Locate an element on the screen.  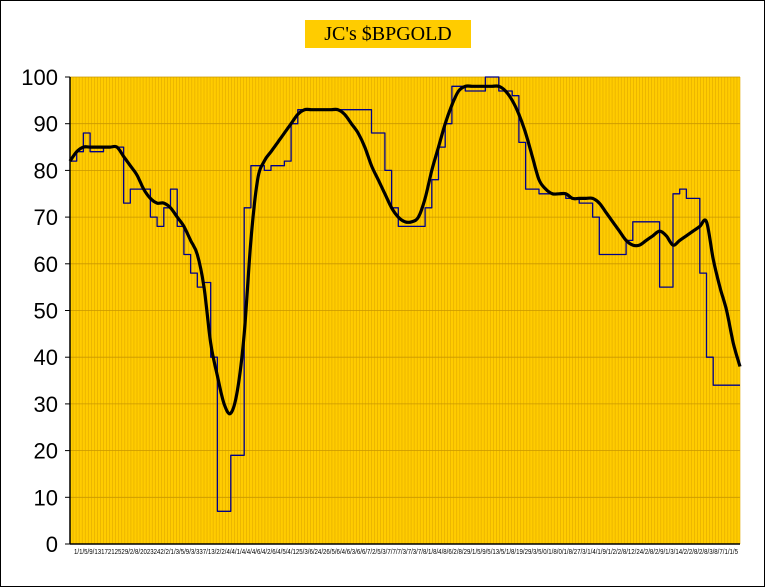
y-tick-label: 0 is located at coordinates (52, 544).